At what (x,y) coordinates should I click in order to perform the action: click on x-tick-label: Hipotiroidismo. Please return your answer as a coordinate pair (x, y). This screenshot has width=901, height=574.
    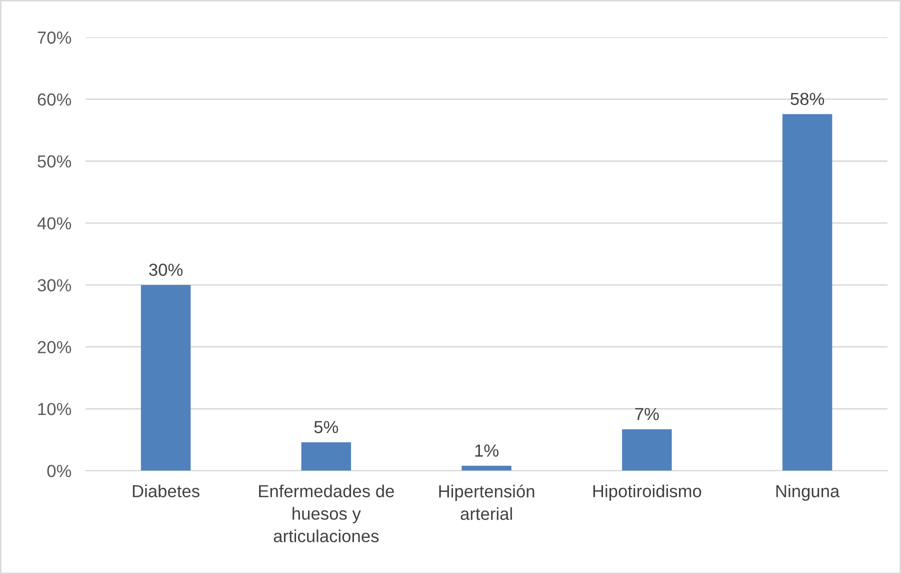
    Looking at the image, I should click on (647, 492).